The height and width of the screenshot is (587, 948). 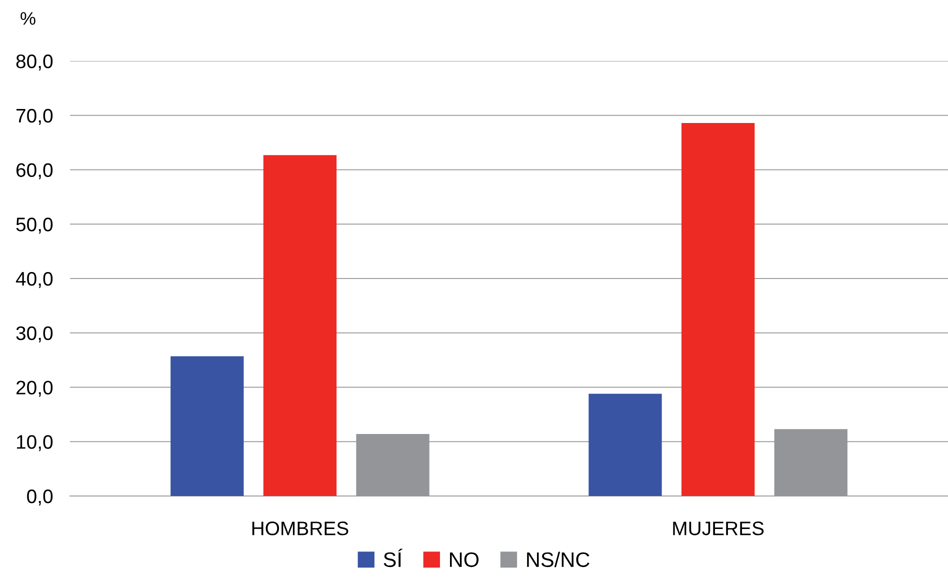 I want to click on y-tick-label: 20,0, so click(x=34, y=388).